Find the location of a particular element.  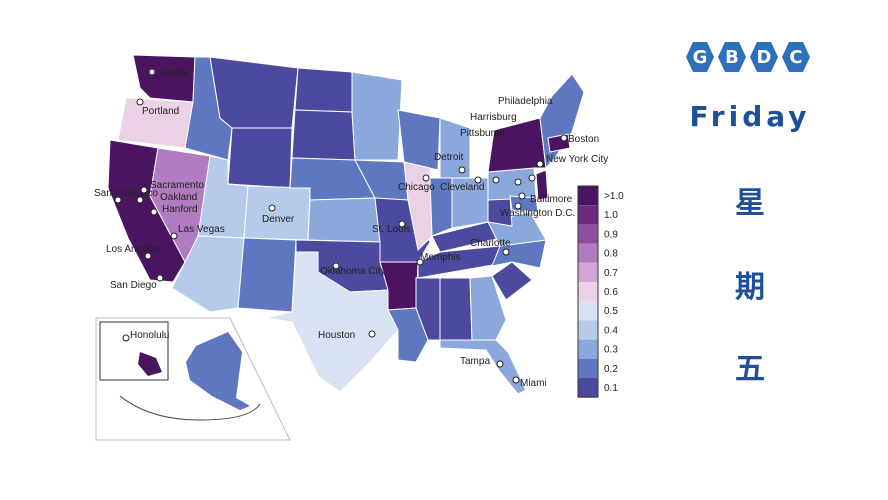

city-boston: Boston is located at coordinates (579, 139).